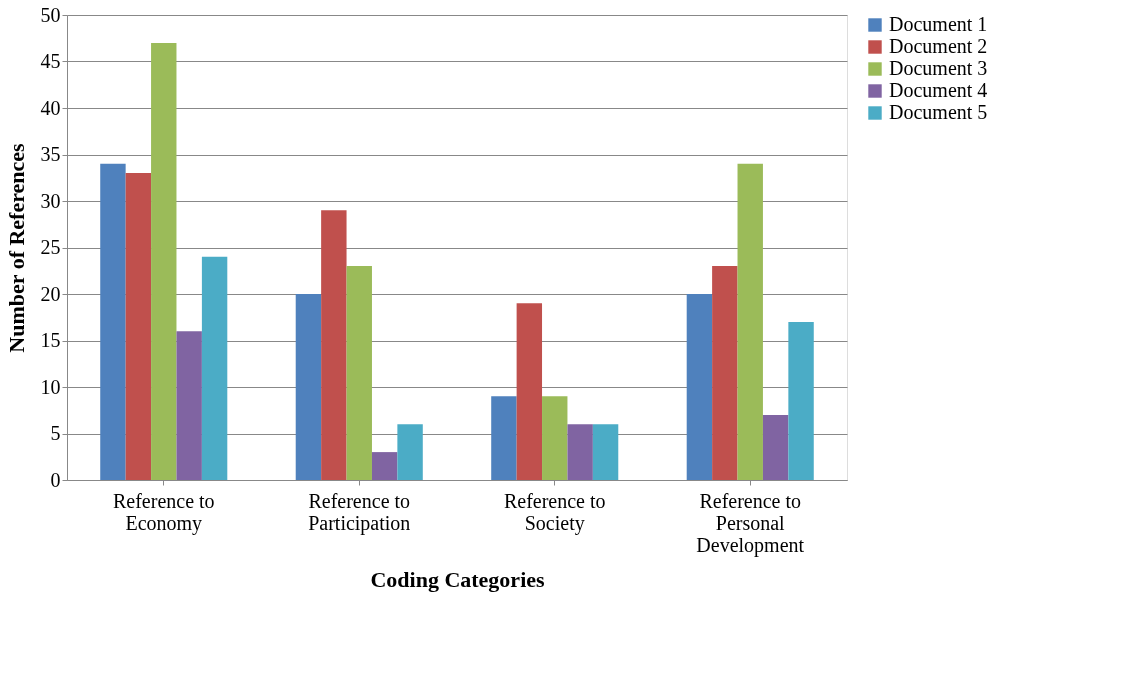 The image size is (1142, 677). What do you see at coordinates (938, 90) in the screenshot?
I see `legend-label: Document 4` at bounding box center [938, 90].